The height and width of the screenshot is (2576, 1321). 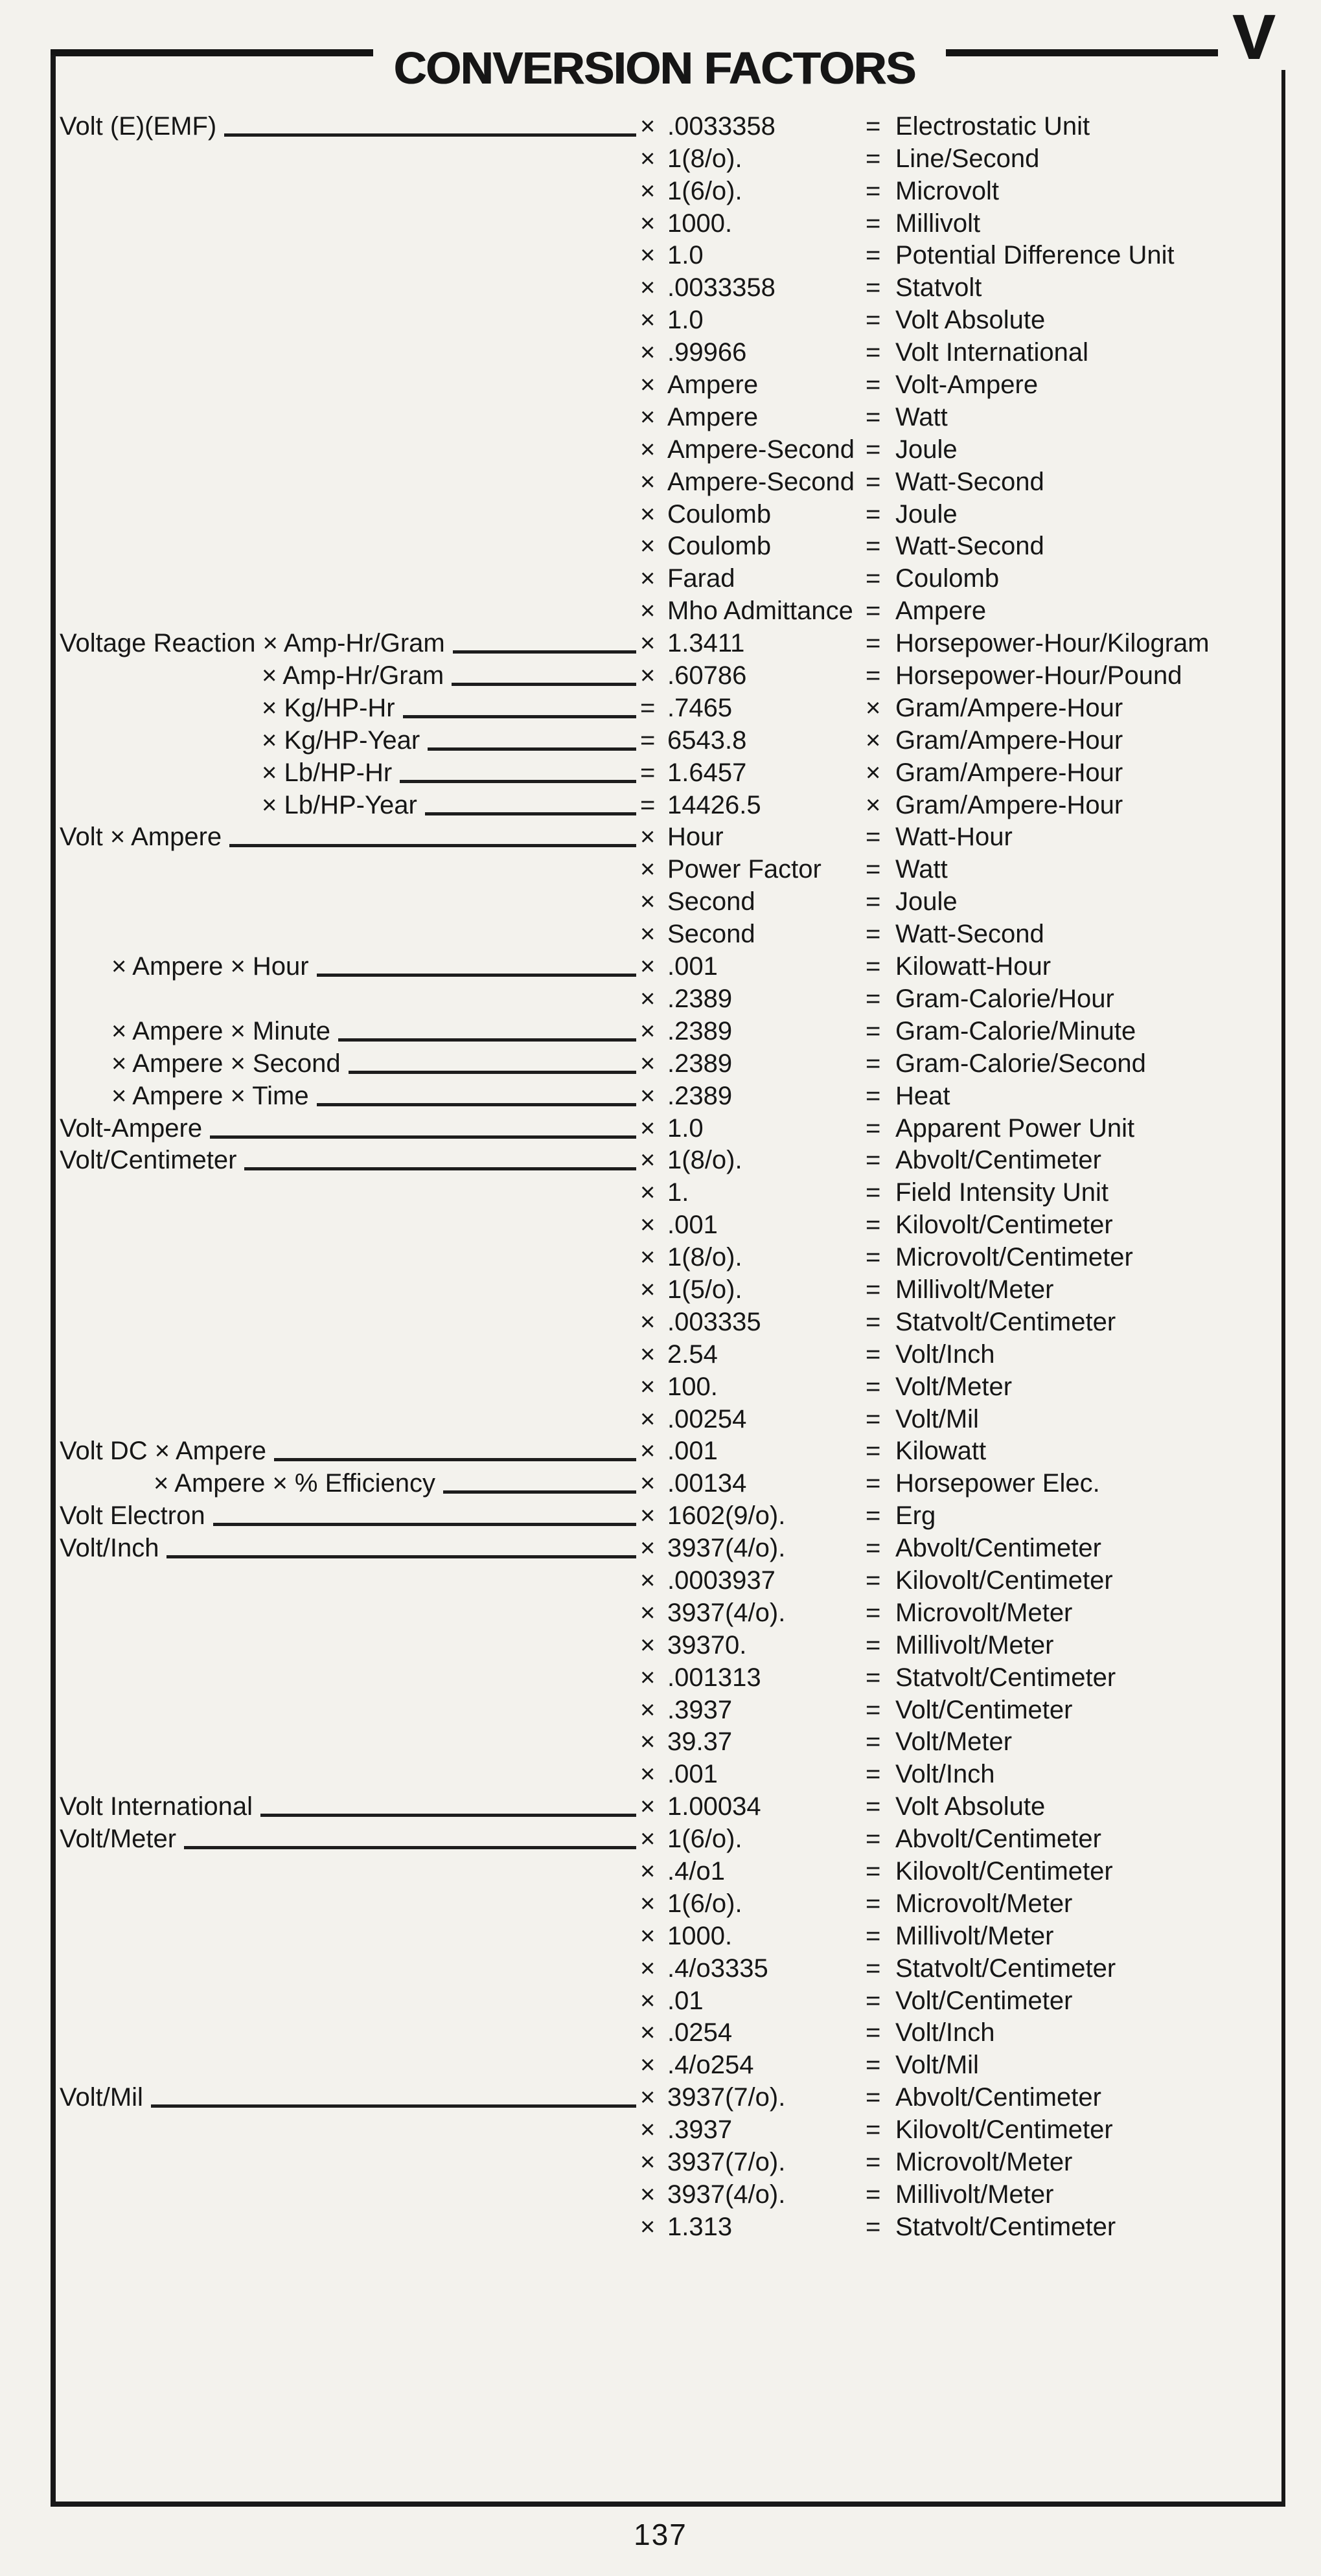 What do you see at coordinates (1073, 1290) in the screenshot?
I see `row-result-cell: = Millivolt/Meter` at bounding box center [1073, 1290].